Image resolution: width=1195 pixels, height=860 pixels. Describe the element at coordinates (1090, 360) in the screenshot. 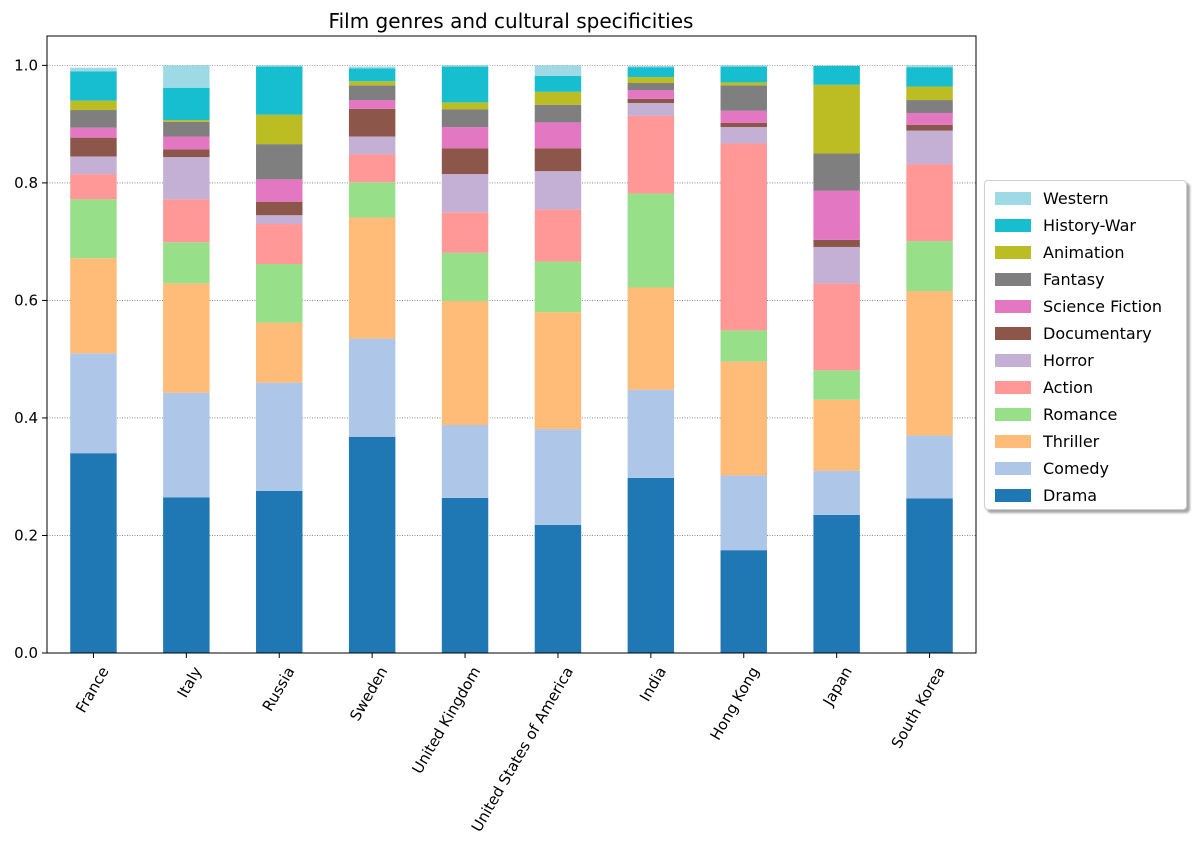

I see `legend-item: Horror` at that location.